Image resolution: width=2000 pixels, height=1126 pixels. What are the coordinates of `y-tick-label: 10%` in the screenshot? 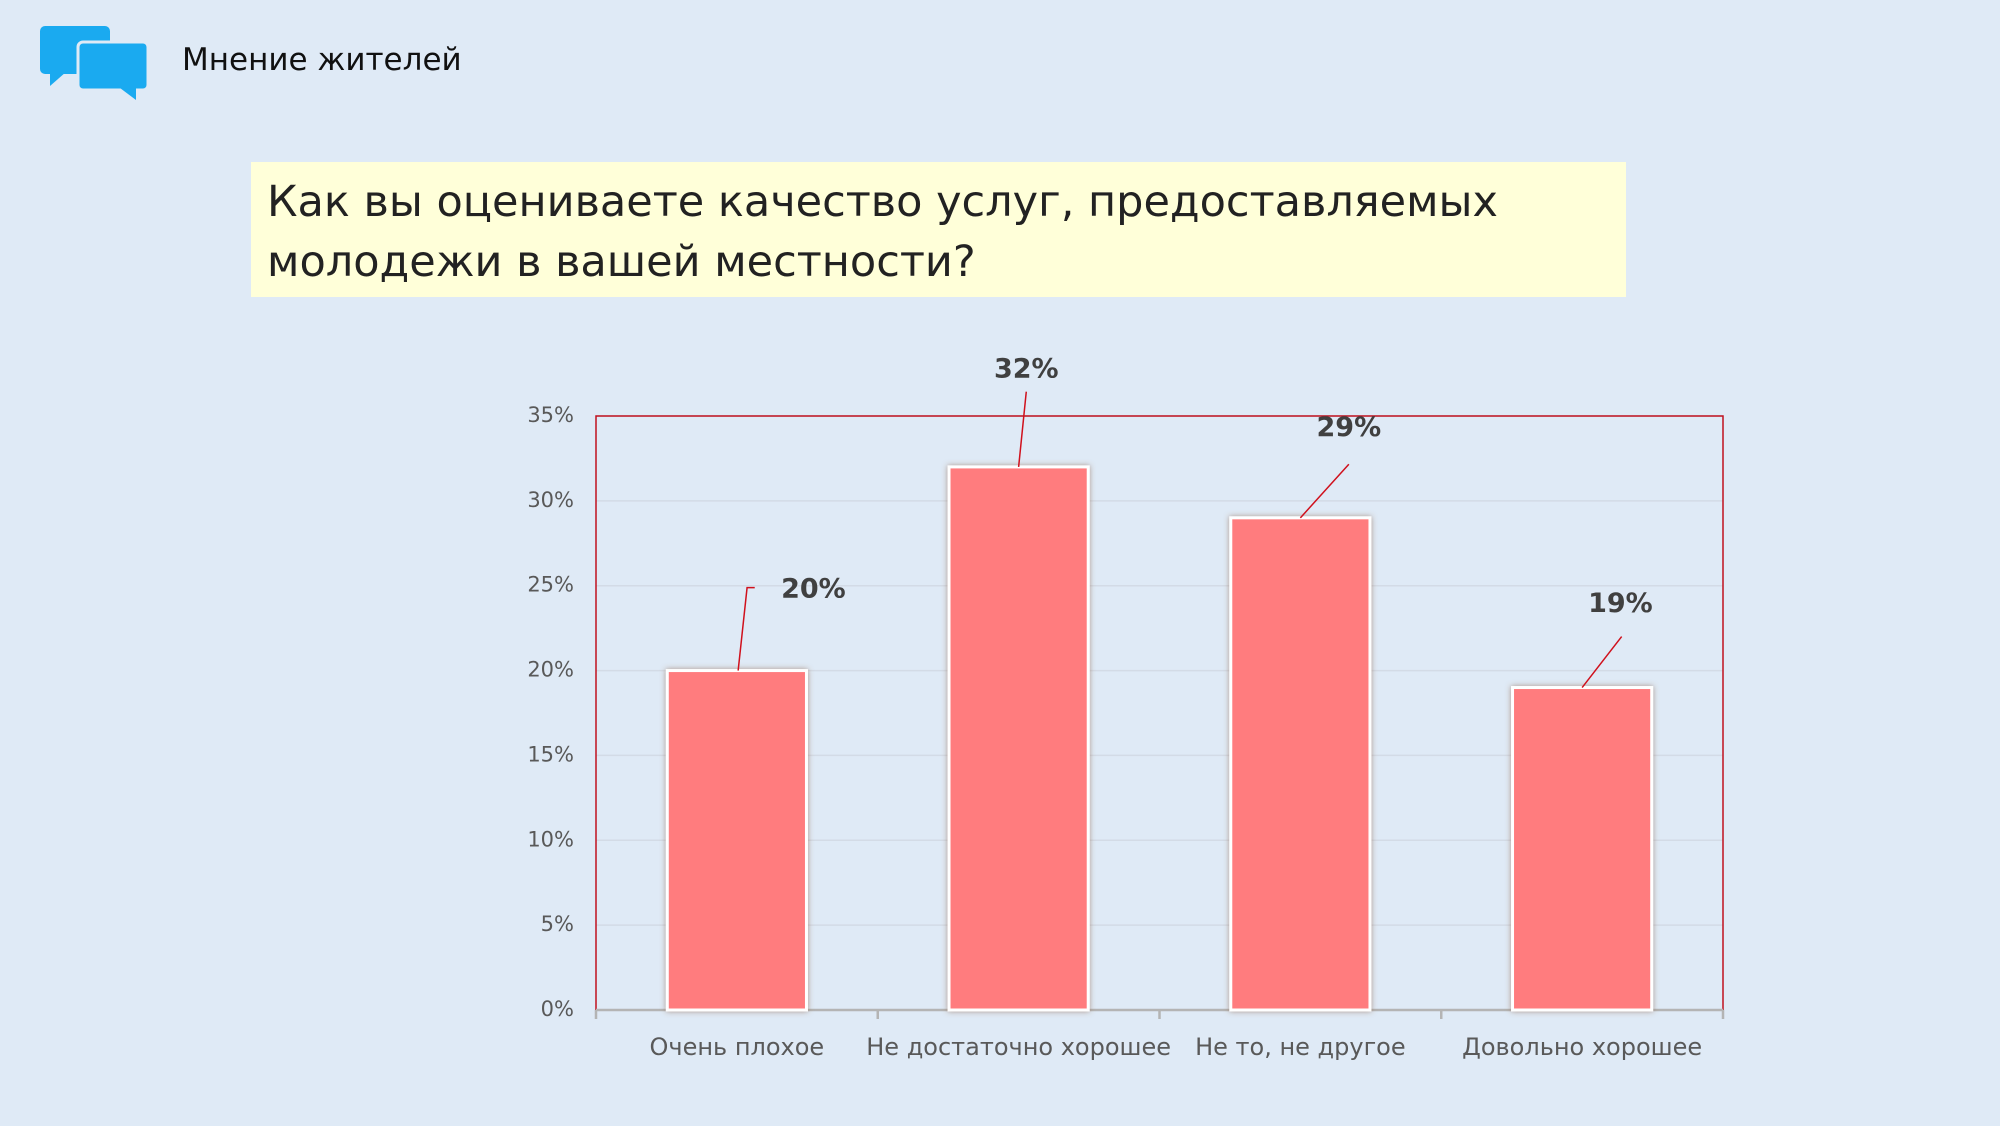 It's located at (550, 839).